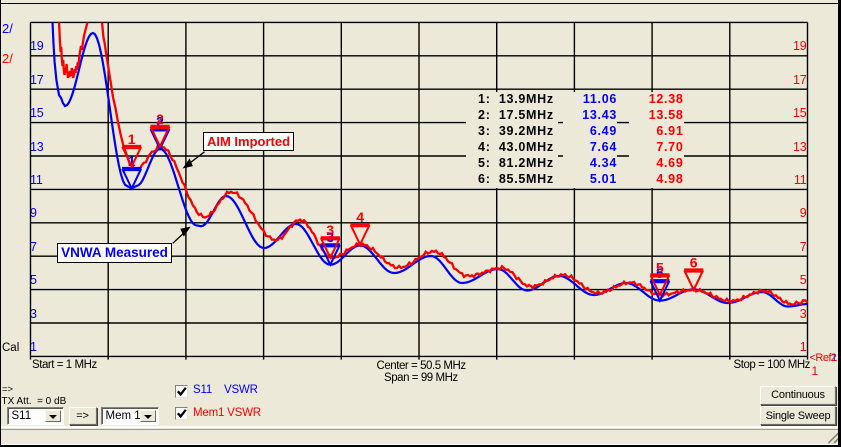  What do you see at coordinates (330, 230) in the screenshot?
I see `svg-text: 3` at bounding box center [330, 230].